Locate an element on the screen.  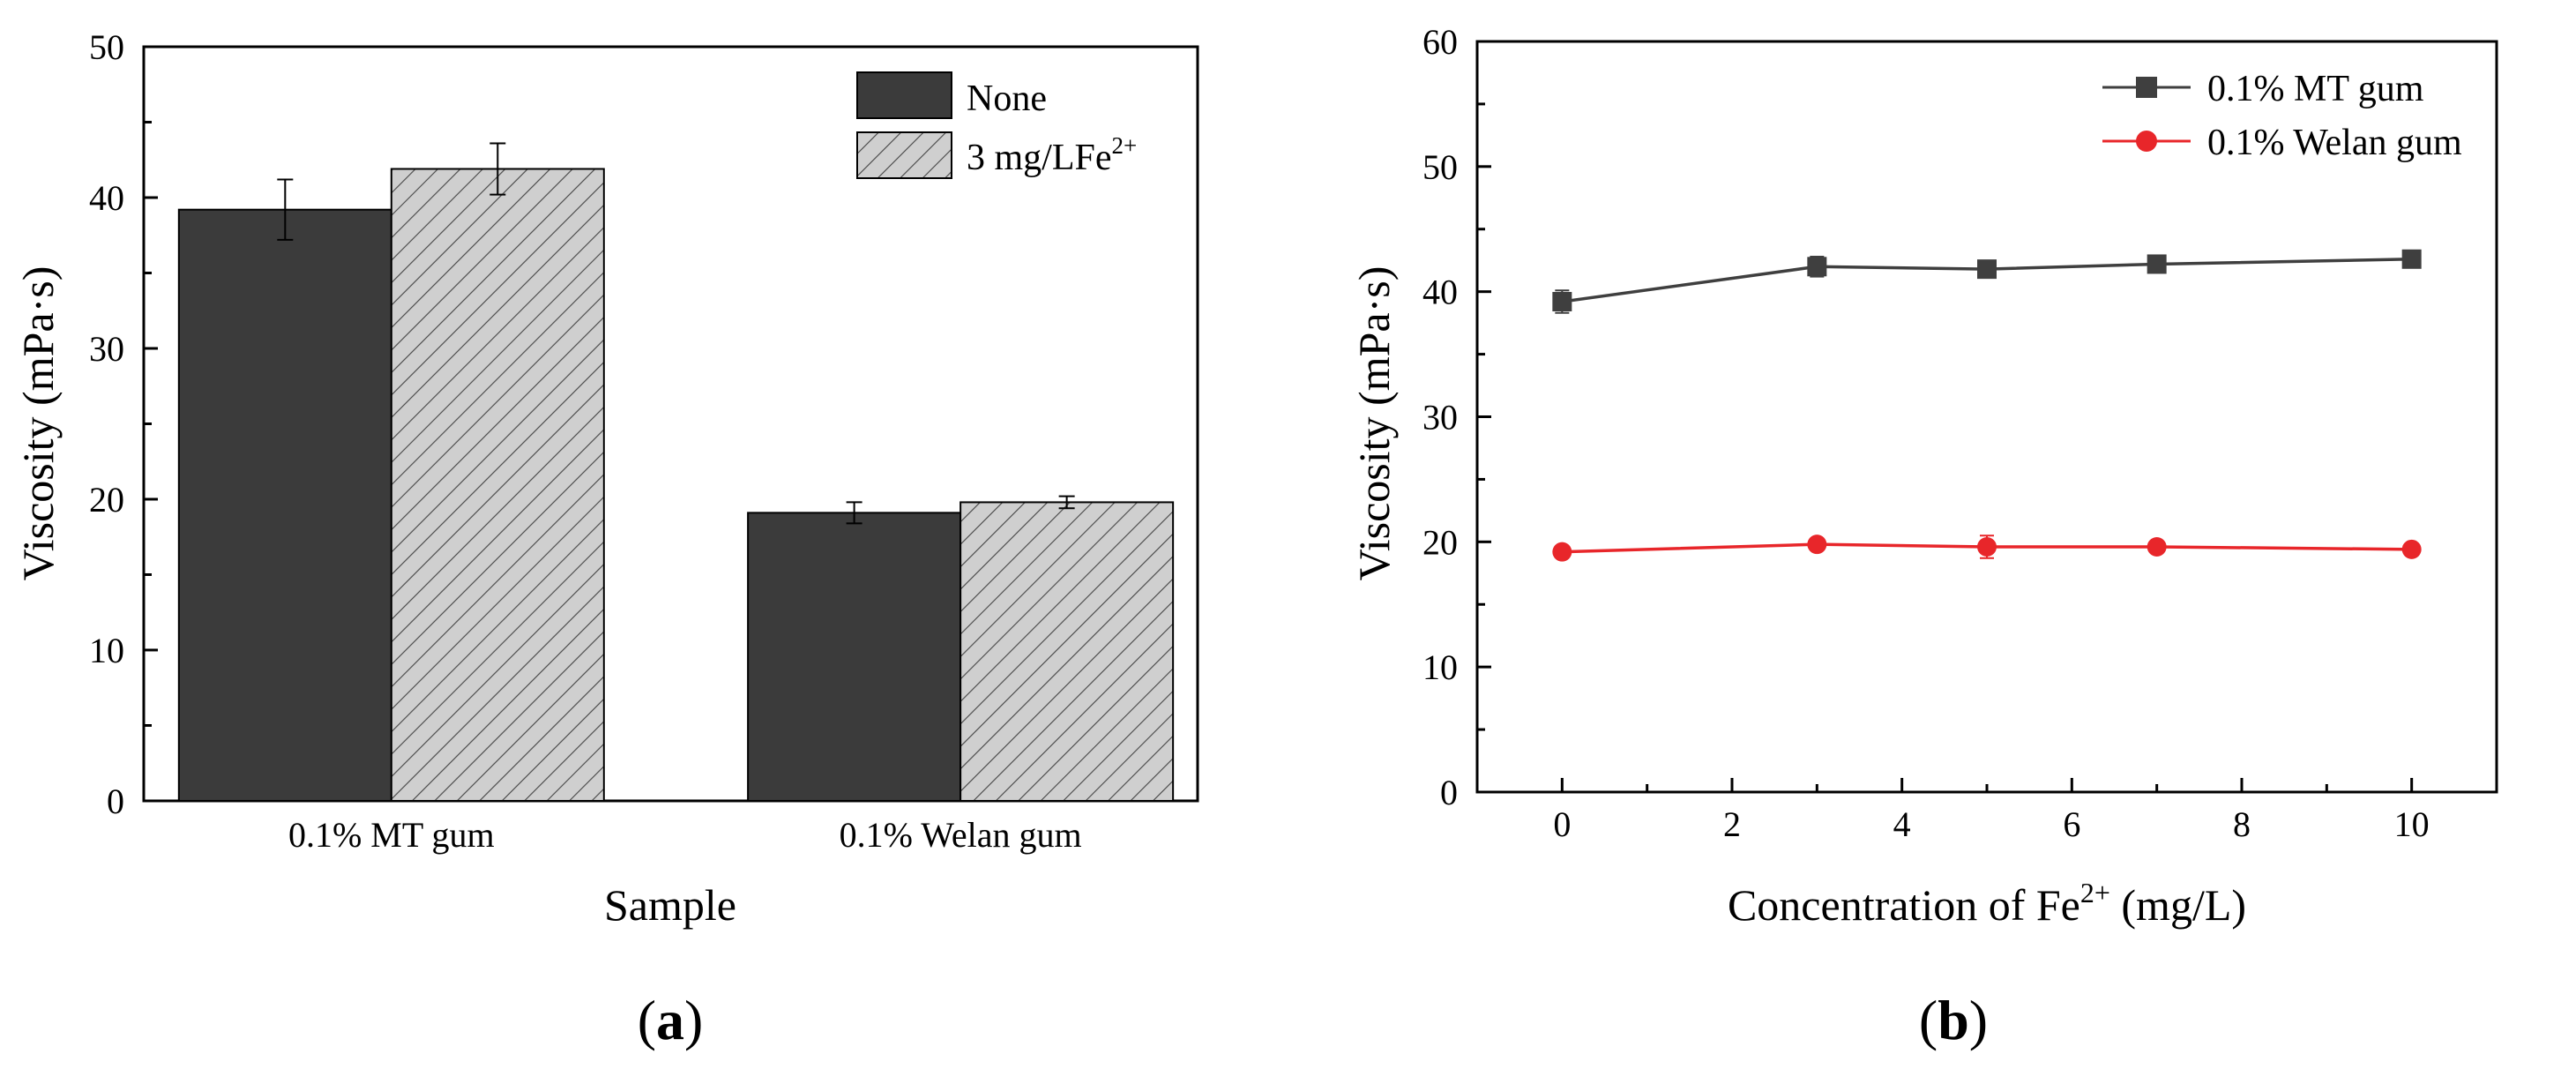
legend-marker-welan-gum is located at coordinates (2146, 142).